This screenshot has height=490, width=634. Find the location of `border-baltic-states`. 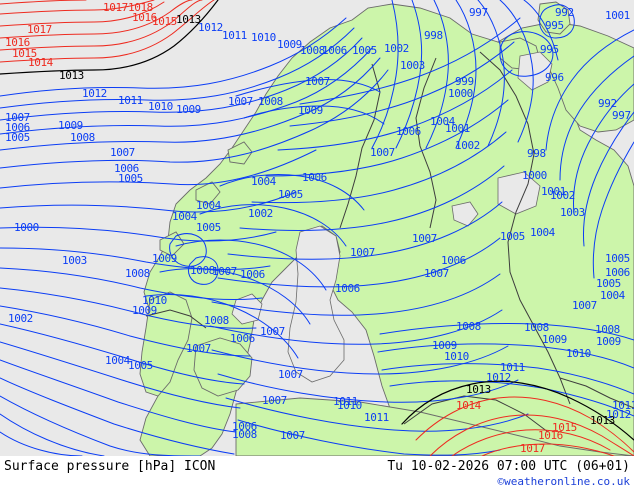

border-baltic-states is located at coordinates (476, 414).